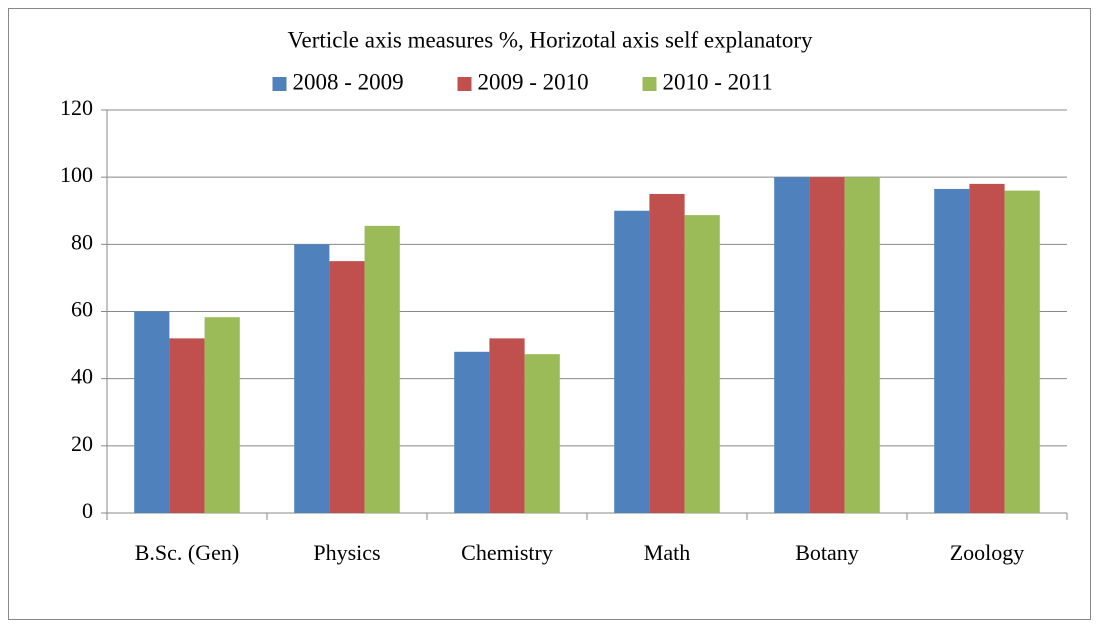 This screenshot has width=1099, height=628. What do you see at coordinates (82, 241) in the screenshot?
I see `y-tick-label: 80` at bounding box center [82, 241].